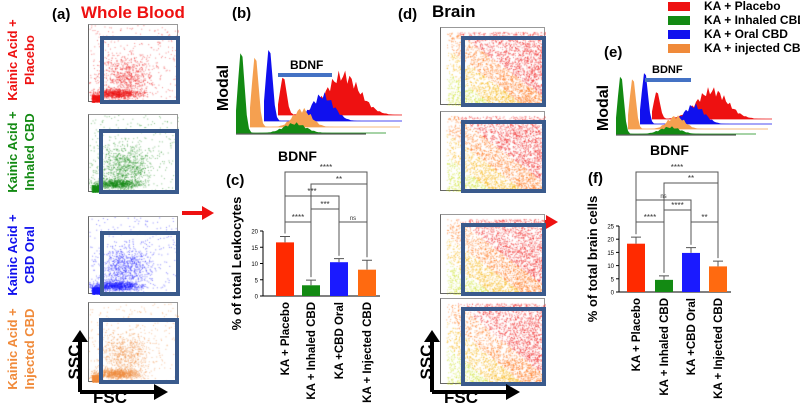 The width and height of the screenshot is (800, 408). Describe the element at coordinates (307, 65) in the screenshot. I see `bdnf-gate-label-b: BDNF` at that location.